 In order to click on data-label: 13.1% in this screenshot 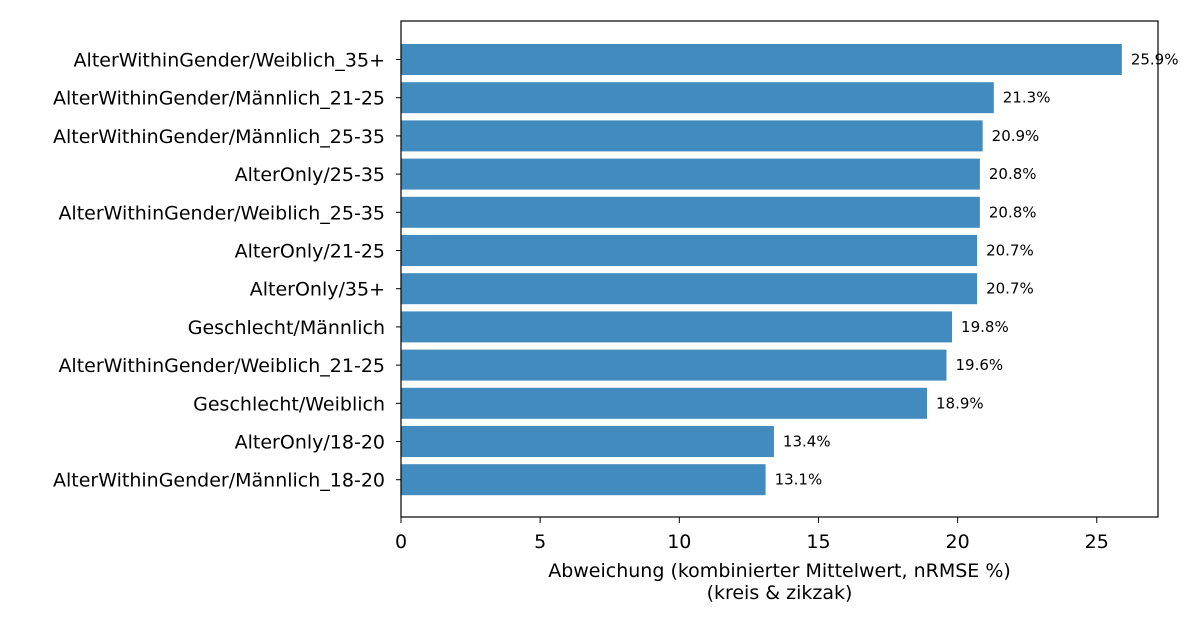, I will do `click(799, 480)`.